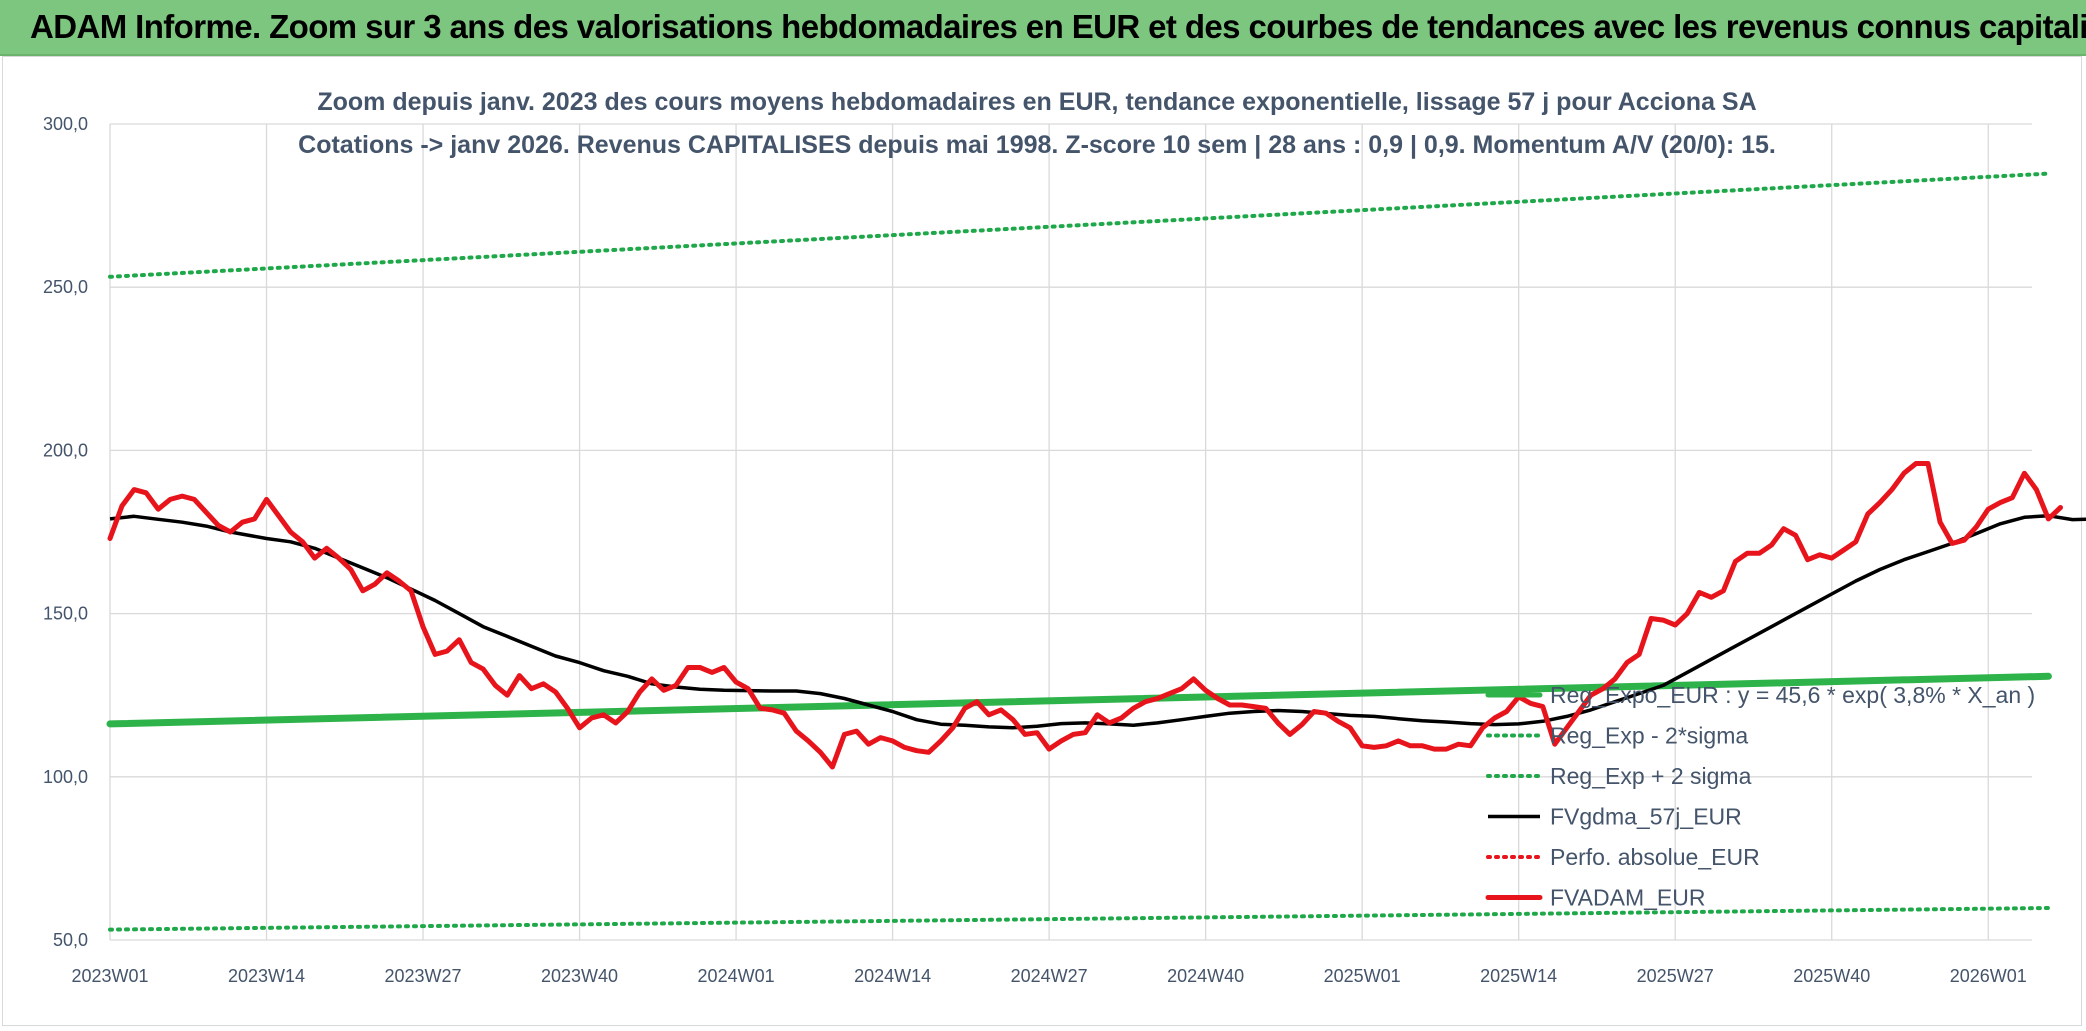  What do you see at coordinates (1646, 817) in the screenshot?
I see `legend-label: FVgdma_57j_EUR` at bounding box center [1646, 817].